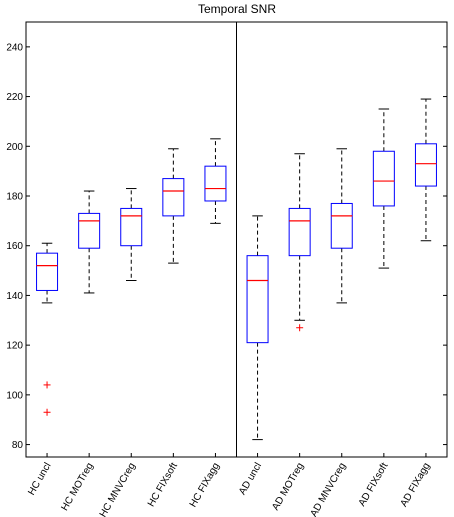  What do you see at coordinates (18, 445) in the screenshot?
I see `y-tick-label: 80` at bounding box center [18, 445].